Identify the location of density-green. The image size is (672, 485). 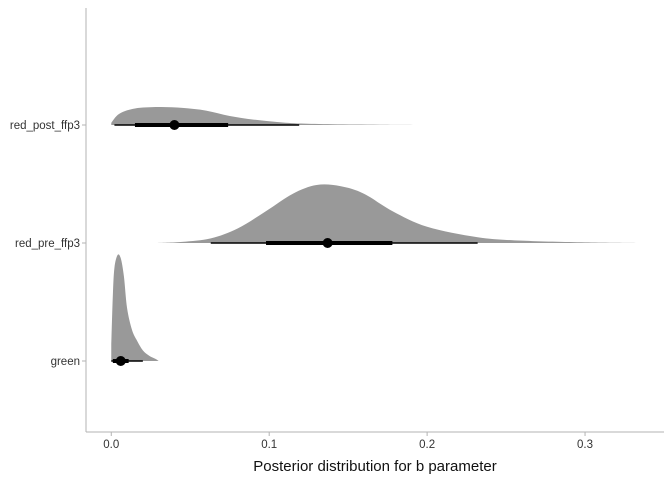
(135, 307).